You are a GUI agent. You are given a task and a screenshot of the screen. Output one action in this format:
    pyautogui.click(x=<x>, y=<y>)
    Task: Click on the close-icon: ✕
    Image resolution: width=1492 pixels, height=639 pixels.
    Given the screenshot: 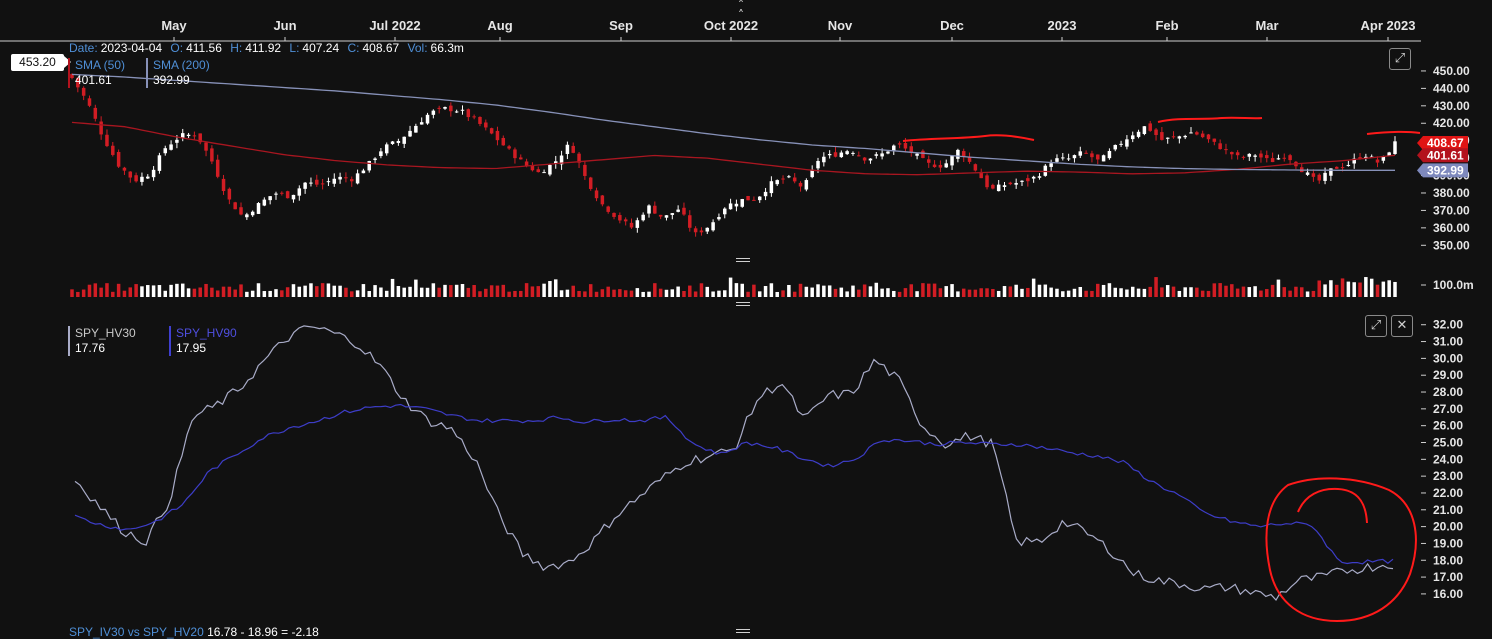 What is the action you would take?
    pyautogui.click(x=1402, y=326)
    